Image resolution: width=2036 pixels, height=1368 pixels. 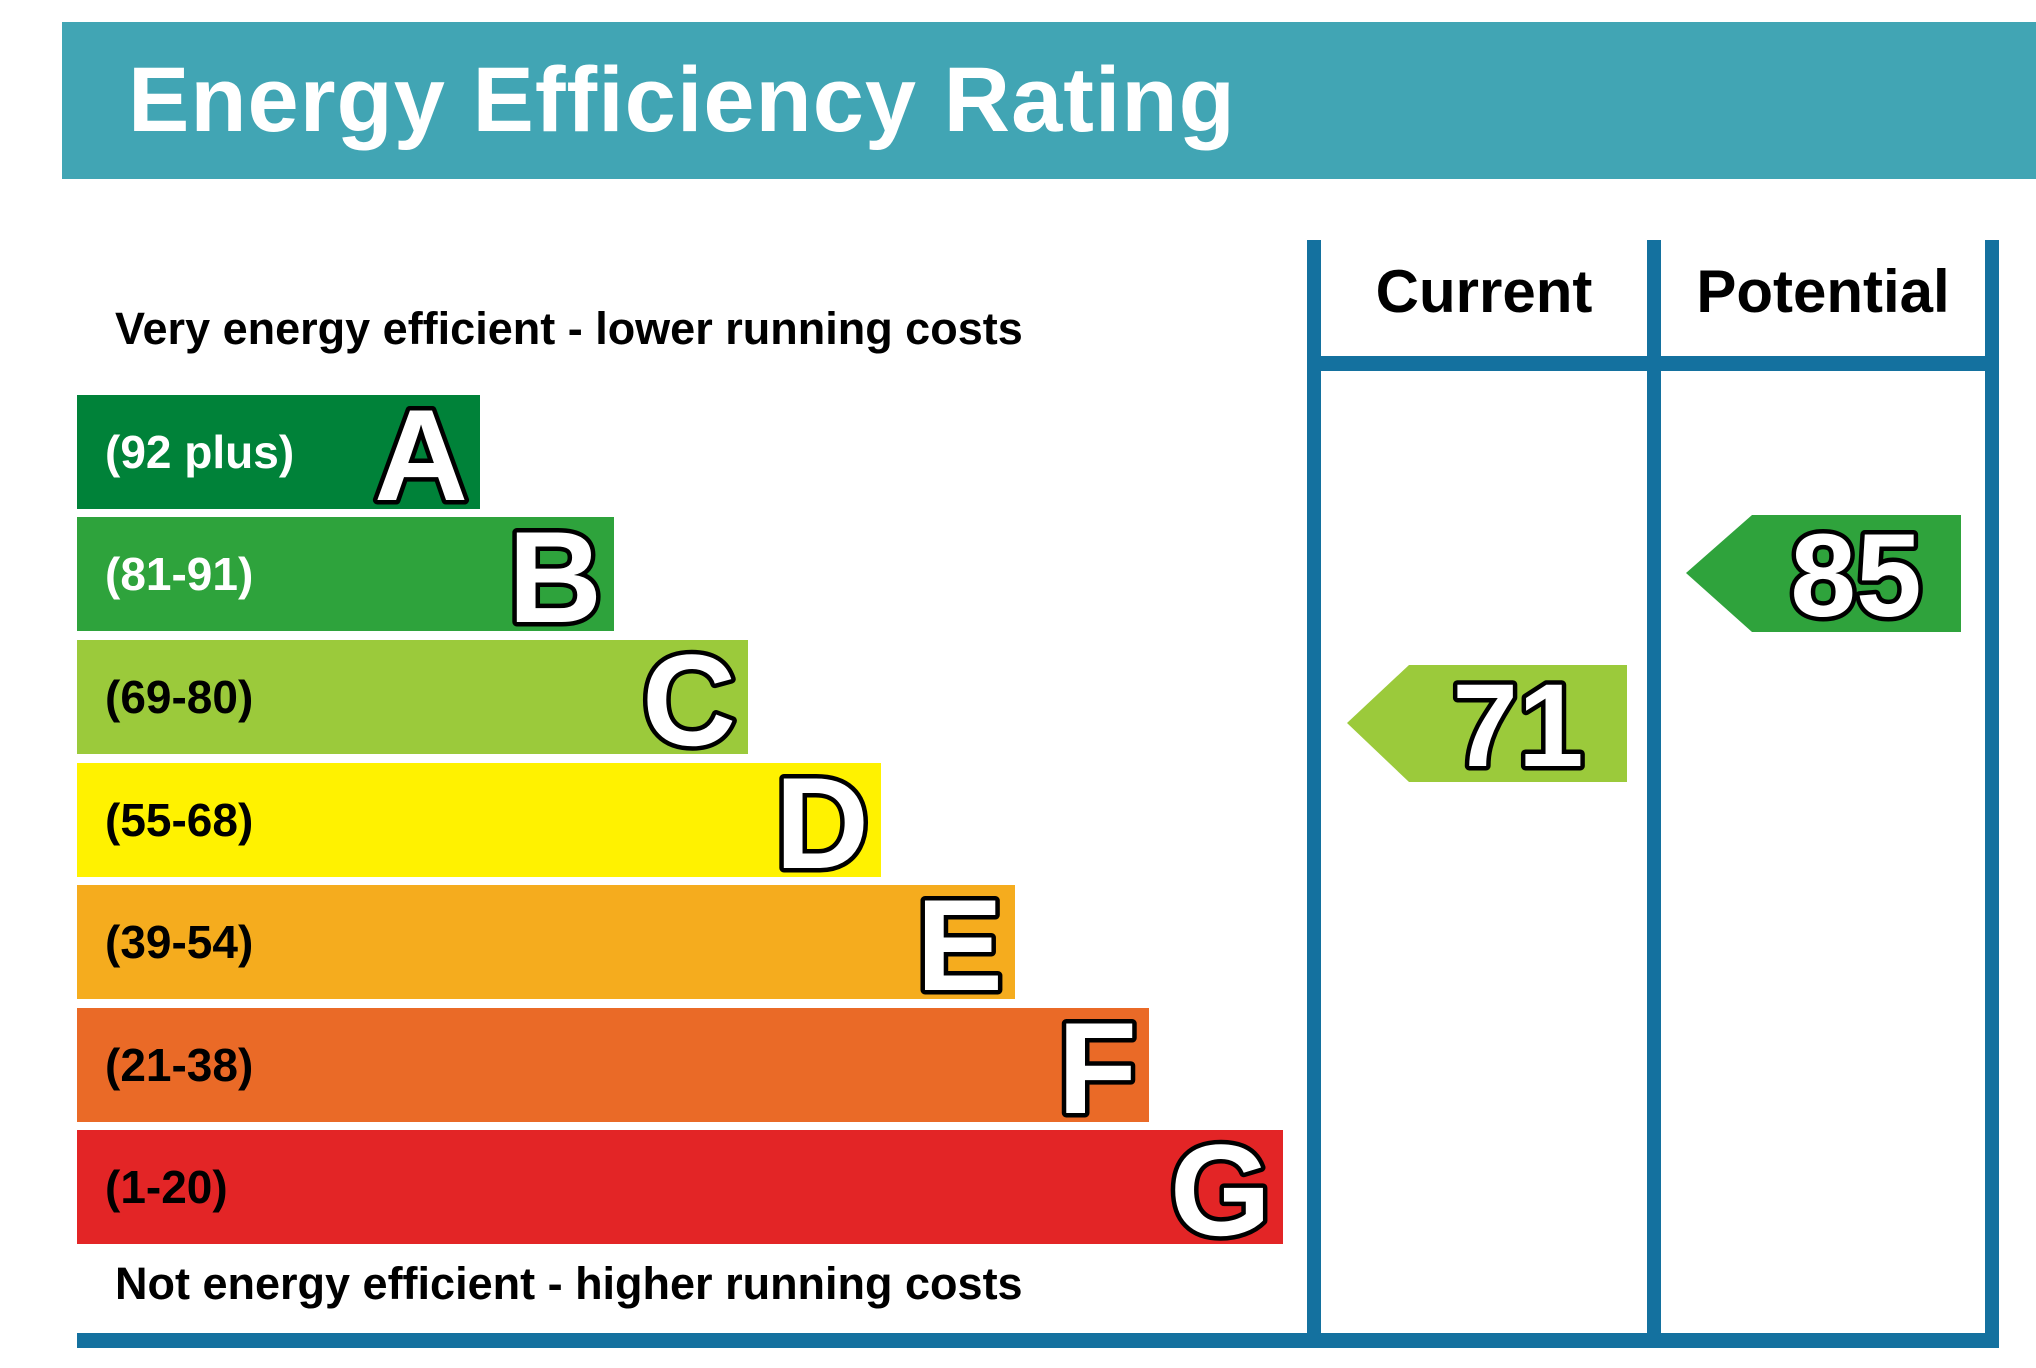 What do you see at coordinates (1823, 291) in the screenshot?
I see `potential-column-header: Potential` at bounding box center [1823, 291].